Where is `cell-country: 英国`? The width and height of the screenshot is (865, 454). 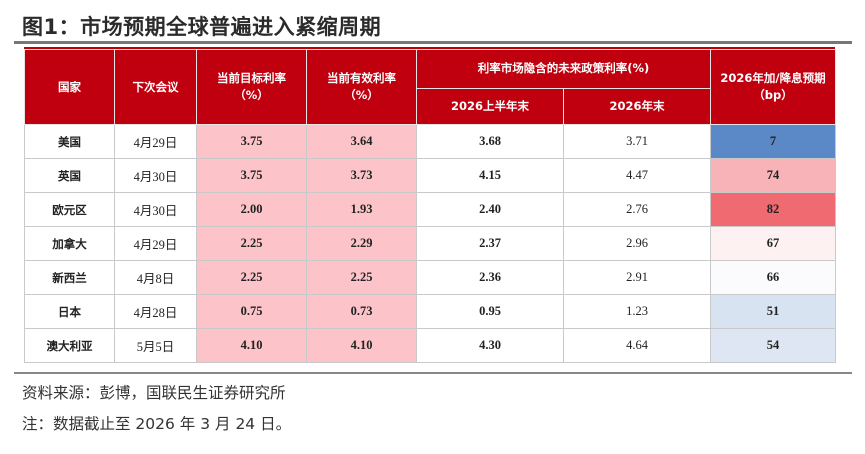
cell-country: 英国 is located at coordinates (69, 175).